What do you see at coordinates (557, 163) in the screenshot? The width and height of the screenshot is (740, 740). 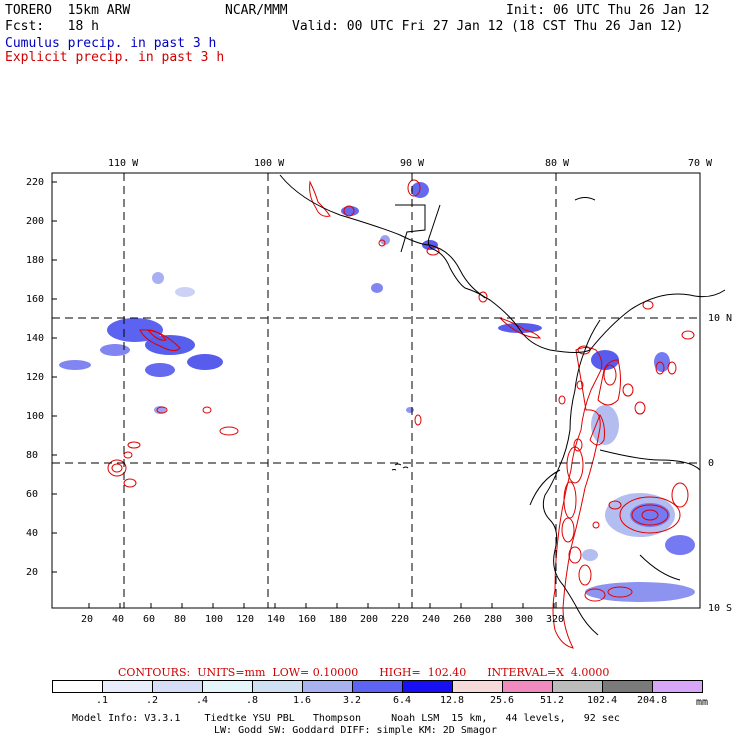 I see `lon-label-80w: 80 W` at bounding box center [557, 163].